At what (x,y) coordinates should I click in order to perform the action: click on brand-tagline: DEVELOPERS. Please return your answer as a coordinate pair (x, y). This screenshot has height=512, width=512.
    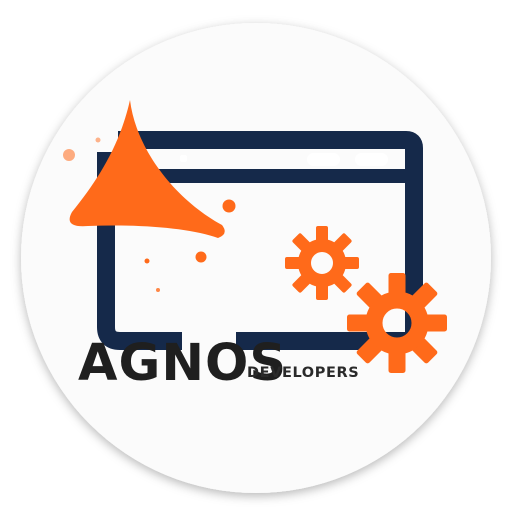
    Looking at the image, I should click on (303, 373).